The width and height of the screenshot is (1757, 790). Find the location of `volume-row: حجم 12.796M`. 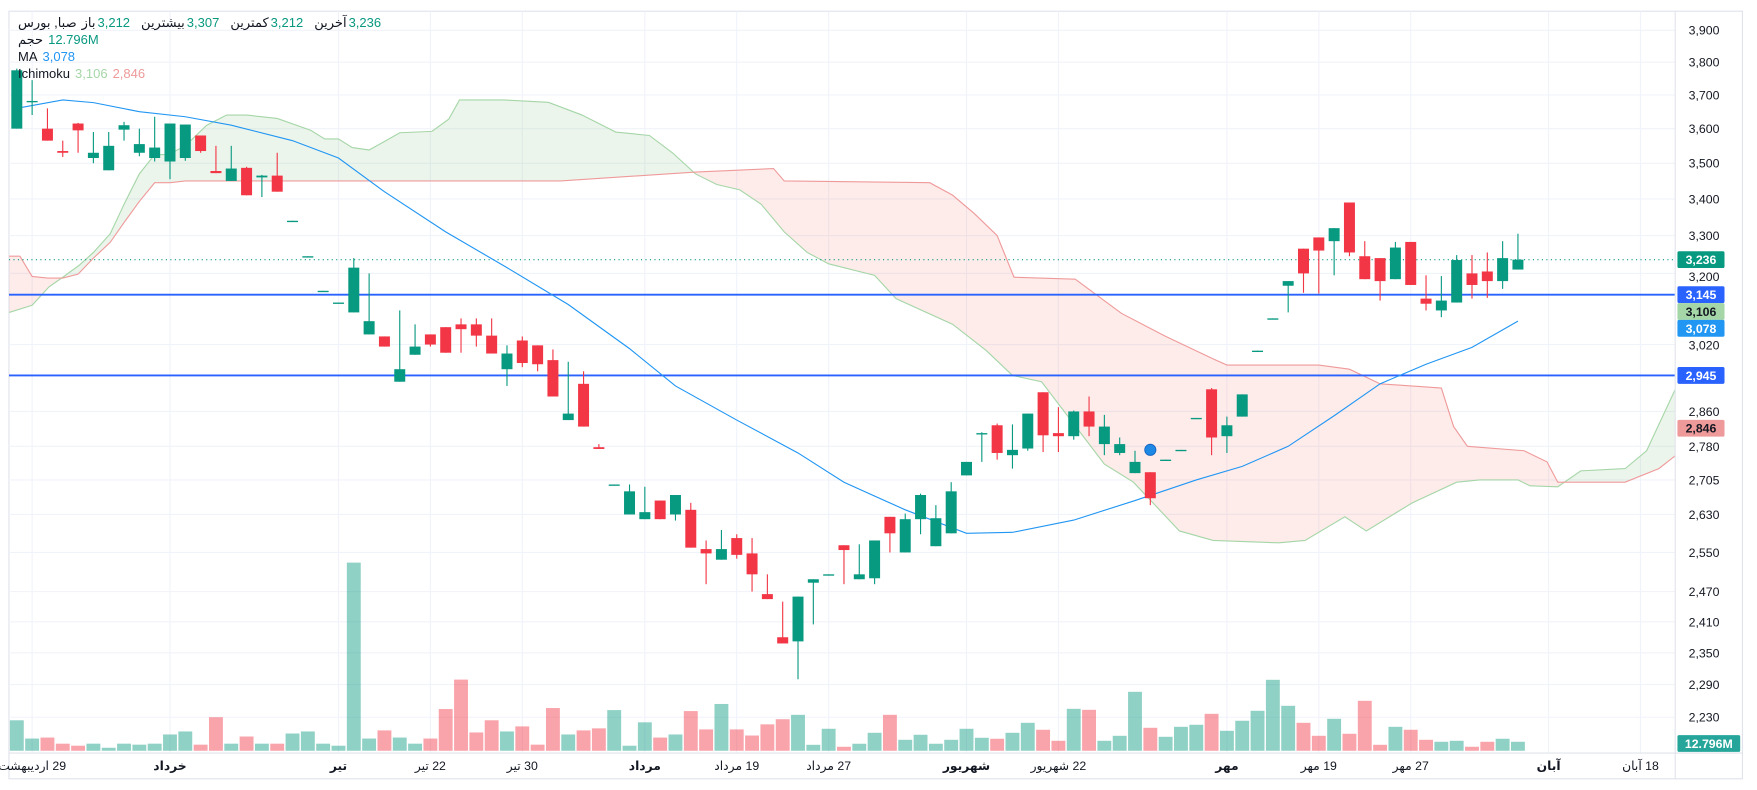

volume-row: حجم 12.796M is located at coordinates (202, 39).